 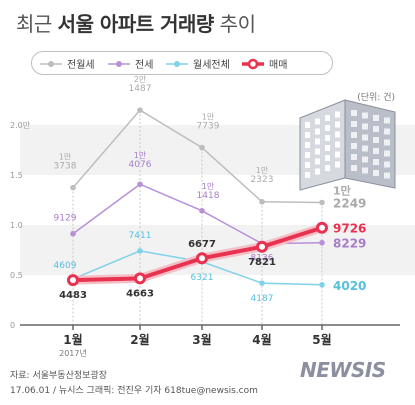 I want to click on title-main: 서울 아파트 거래량, so click(x=136, y=24).